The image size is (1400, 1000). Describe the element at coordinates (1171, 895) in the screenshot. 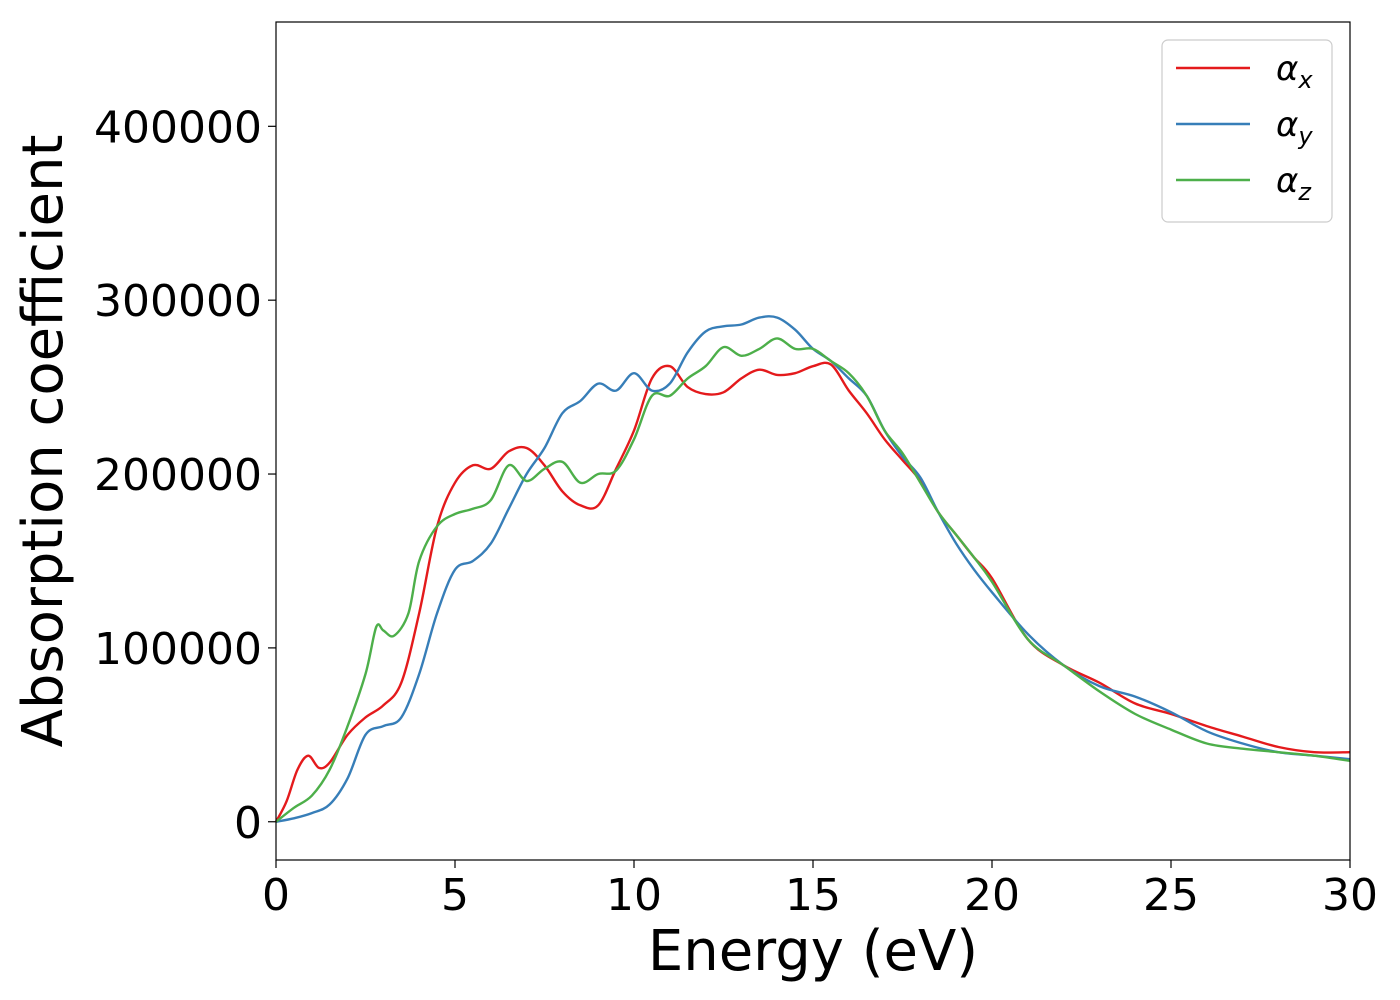

I see `x-tick-label: 25` at that location.